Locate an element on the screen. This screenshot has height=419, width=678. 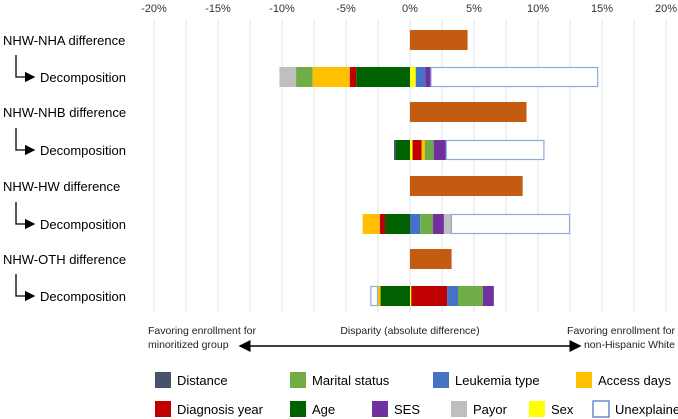
legend-label: Age is located at coordinates (323, 409).